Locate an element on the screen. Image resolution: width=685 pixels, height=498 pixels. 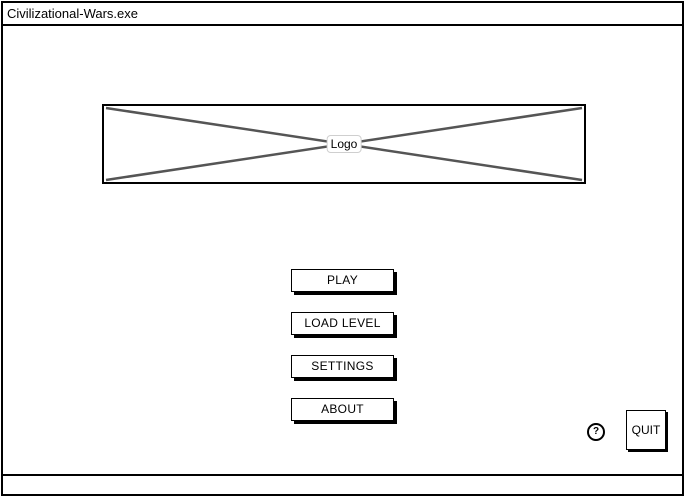
logo-label: Logo is located at coordinates (344, 144).